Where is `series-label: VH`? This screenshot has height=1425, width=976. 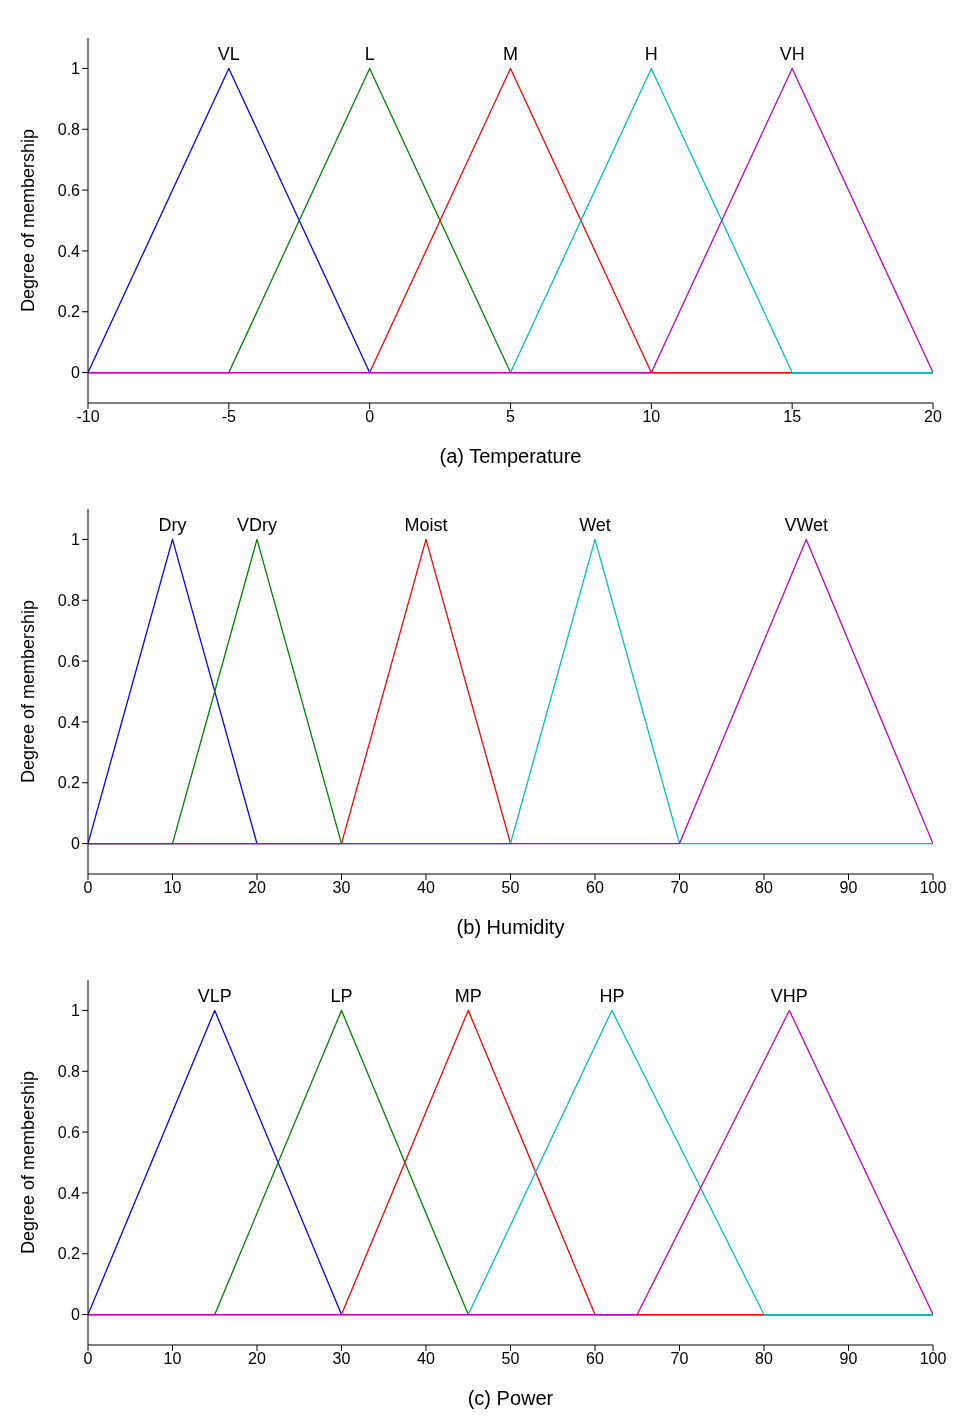
series-label: VH is located at coordinates (792, 54).